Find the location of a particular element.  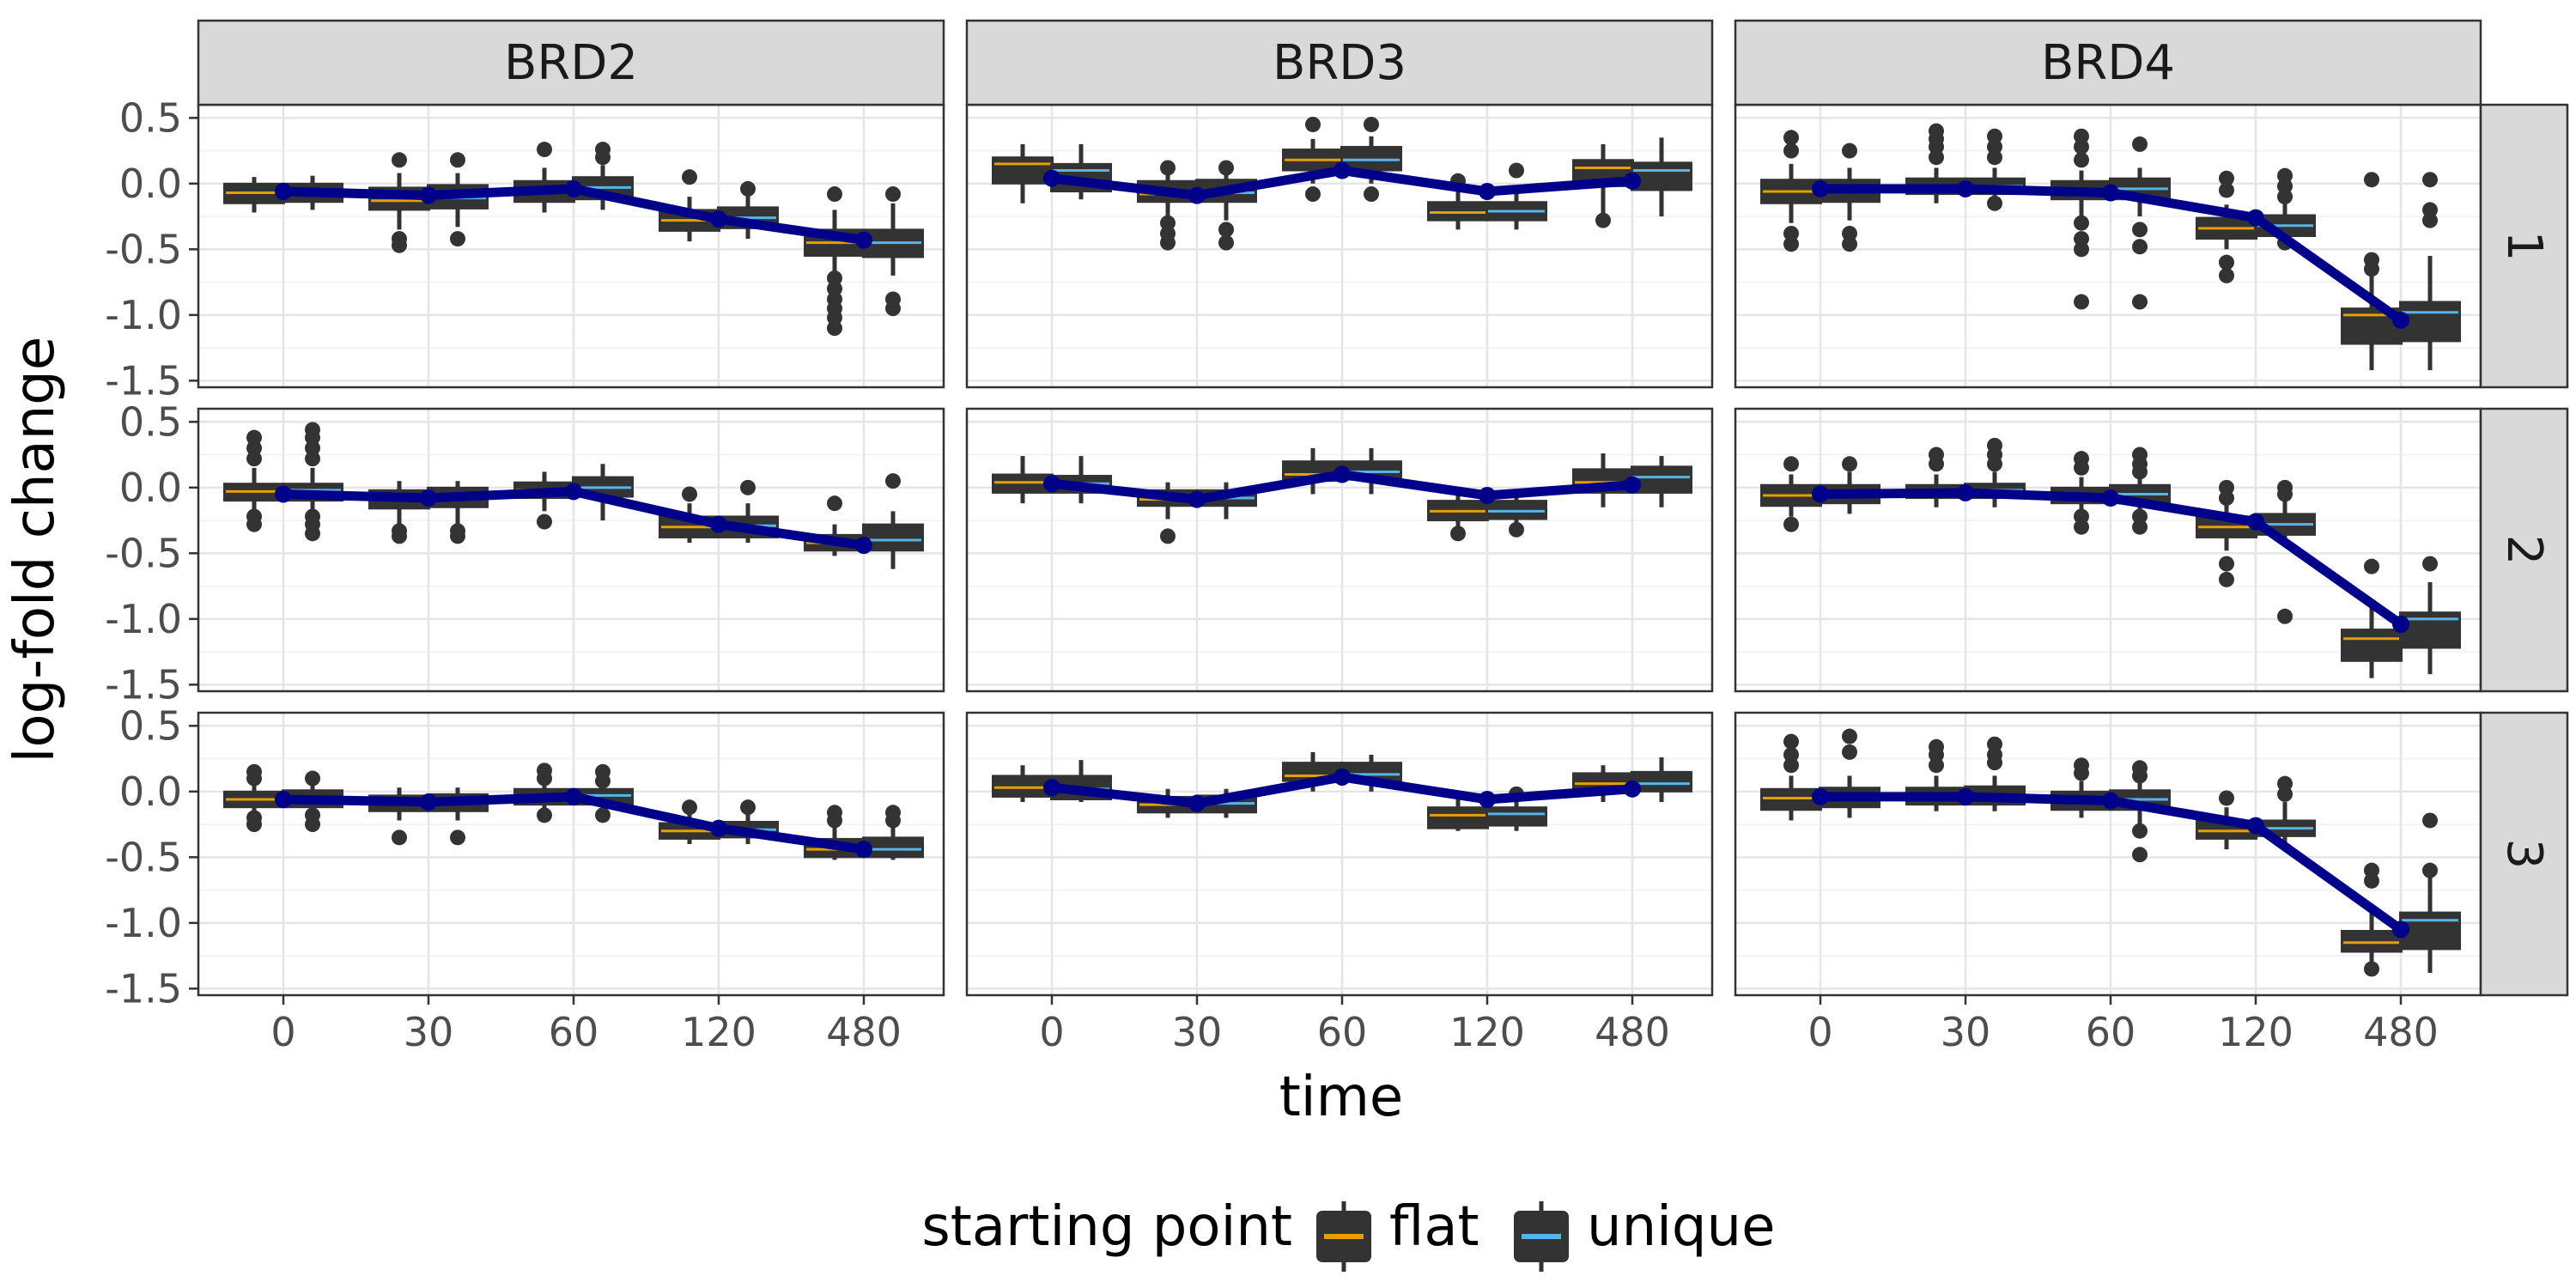

legend-key-flat is located at coordinates (1343, 1236).